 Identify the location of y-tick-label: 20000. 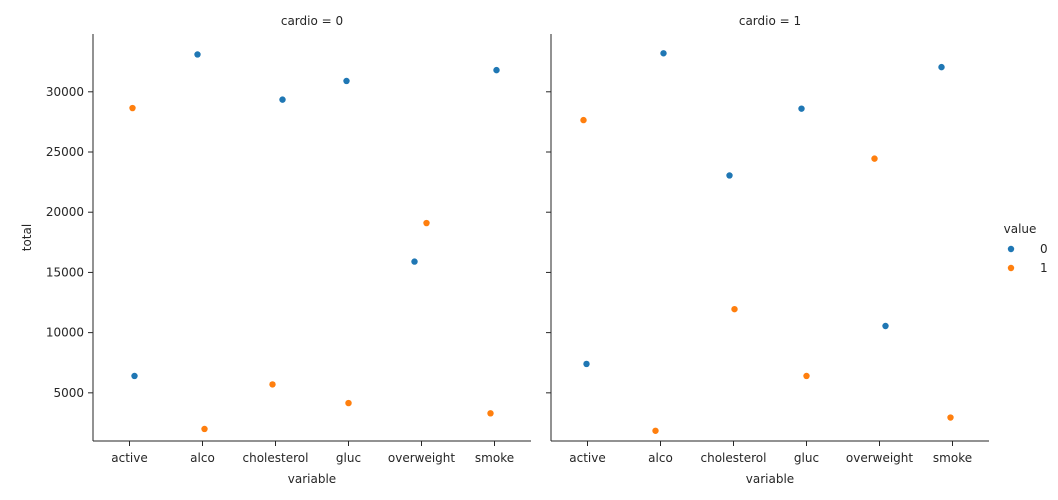
(65, 212).